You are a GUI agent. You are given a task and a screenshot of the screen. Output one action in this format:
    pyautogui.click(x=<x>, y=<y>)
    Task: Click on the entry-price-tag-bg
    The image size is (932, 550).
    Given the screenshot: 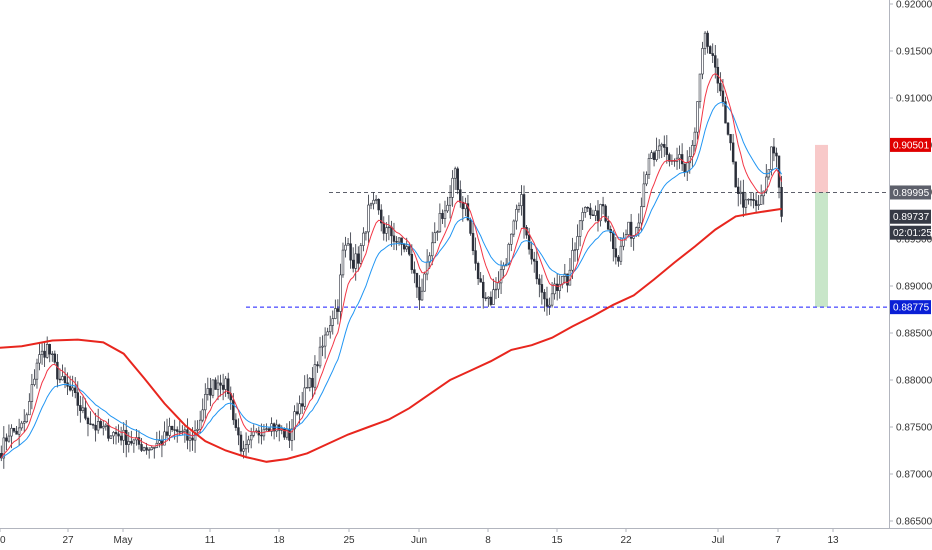 What is the action you would take?
    pyautogui.click(x=910, y=192)
    